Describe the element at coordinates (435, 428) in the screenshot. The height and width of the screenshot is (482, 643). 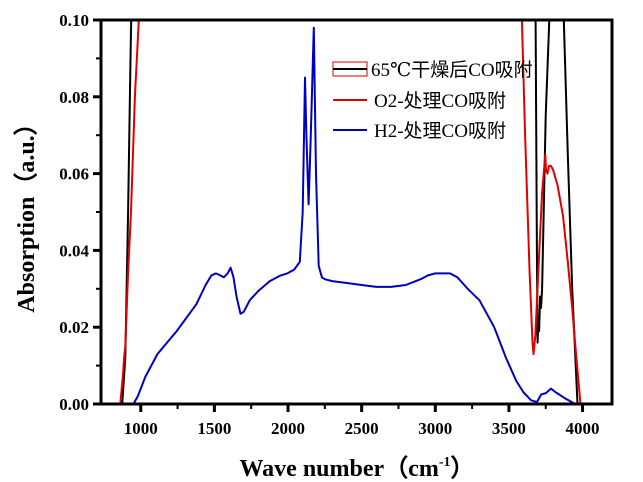
I see `x-tick-label: 3000` at that location.